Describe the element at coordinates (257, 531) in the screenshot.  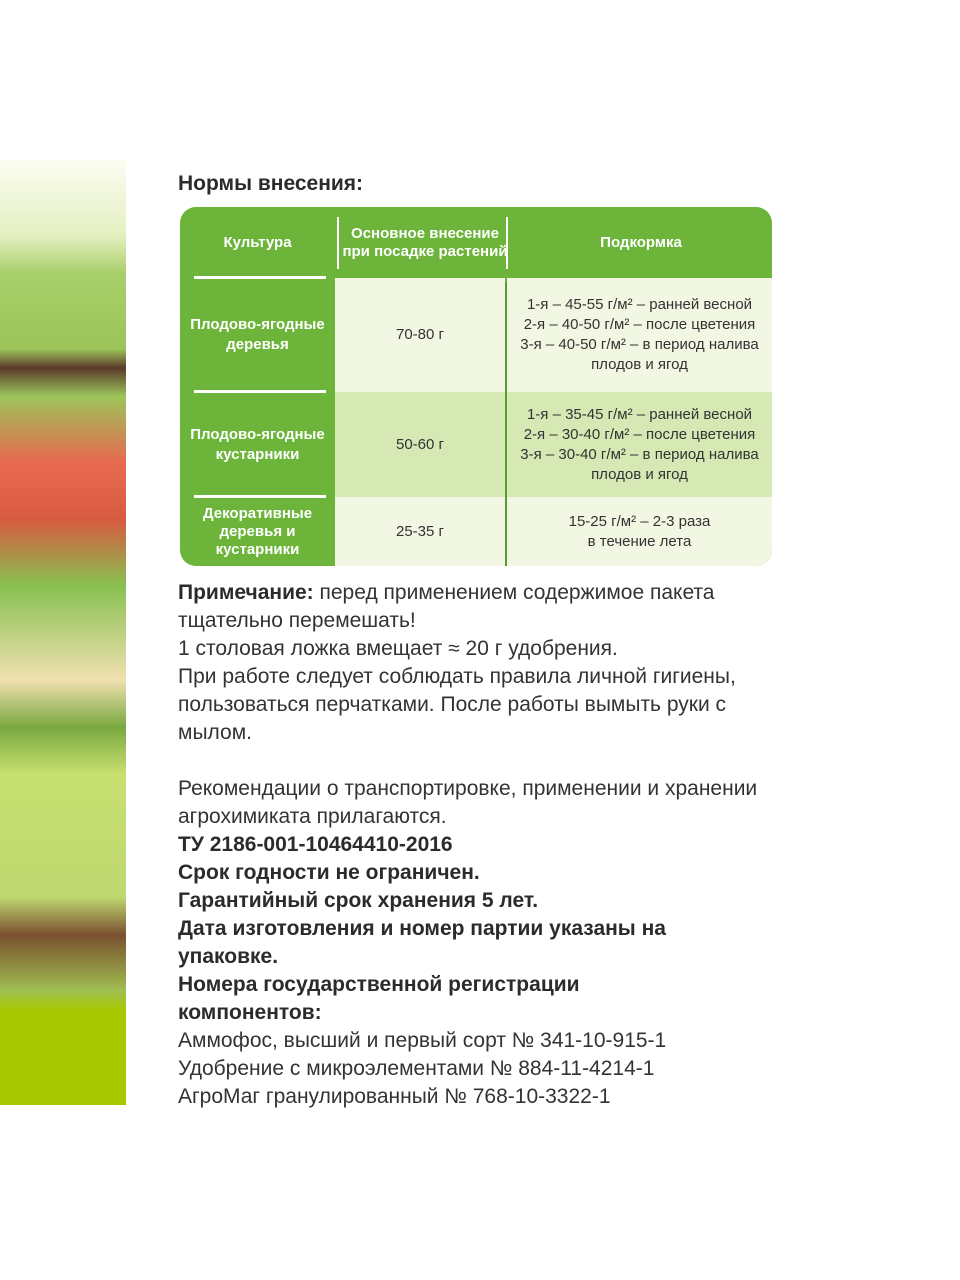
I see `culture-cell: Декоративные деревья и кустарники` at that location.